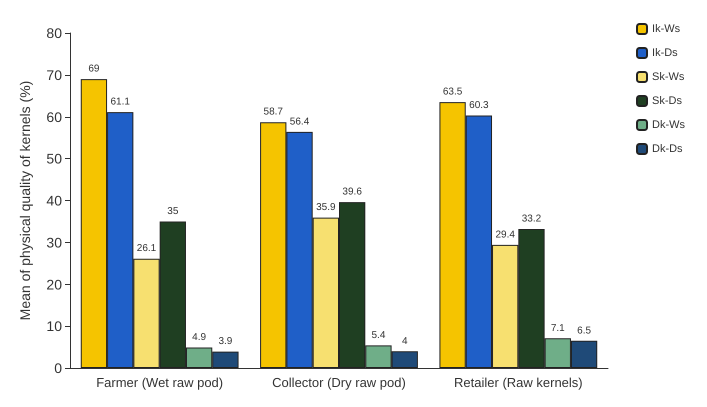  I want to click on data-label: 7.1, so click(558, 328).